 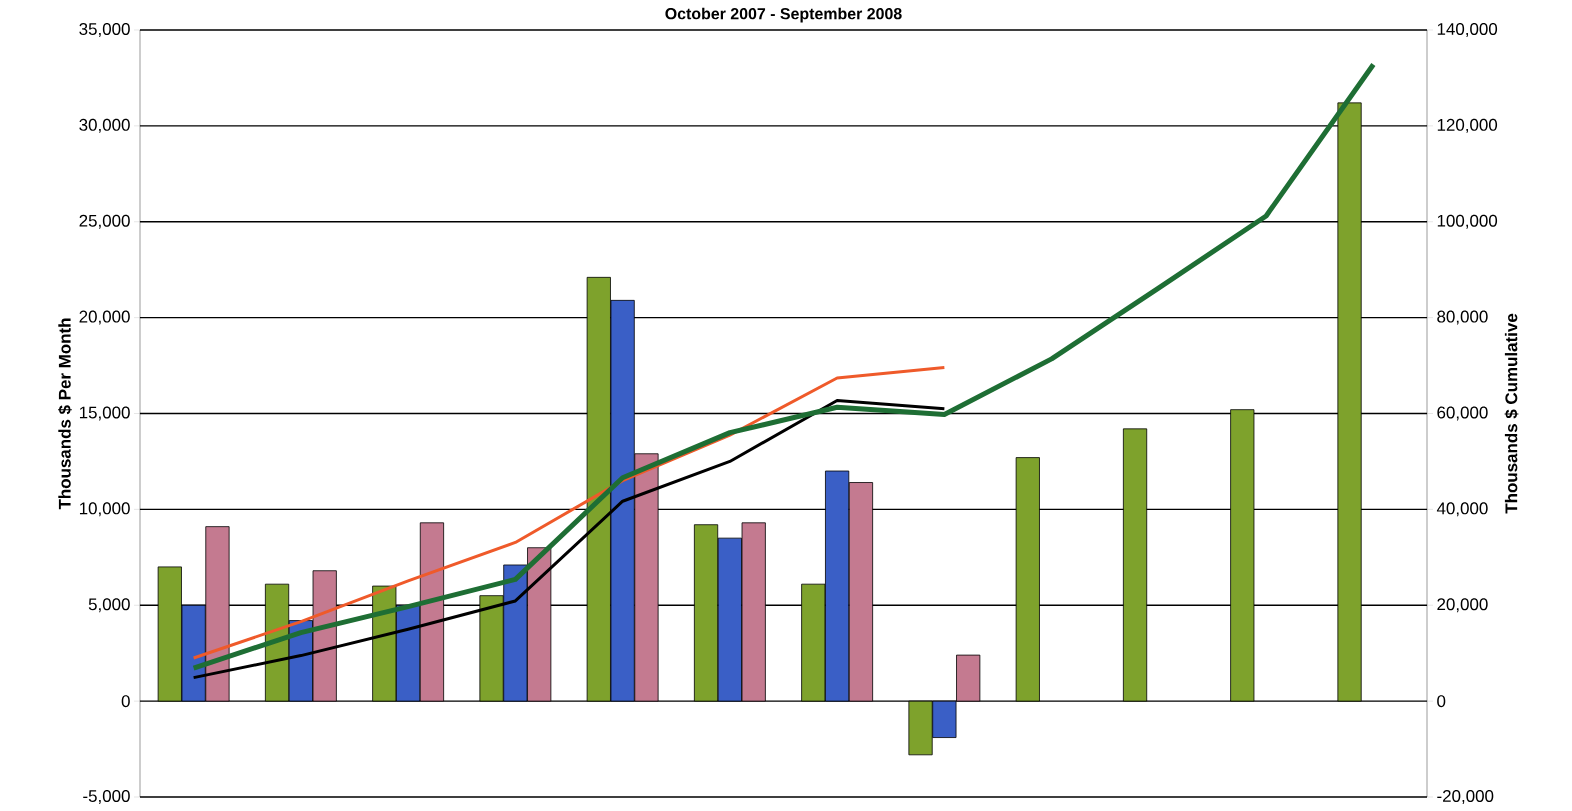 What do you see at coordinates (104, 221) in the screenshot?
I see `y-tick-label: 25,000` at bounding box center [104, 221].